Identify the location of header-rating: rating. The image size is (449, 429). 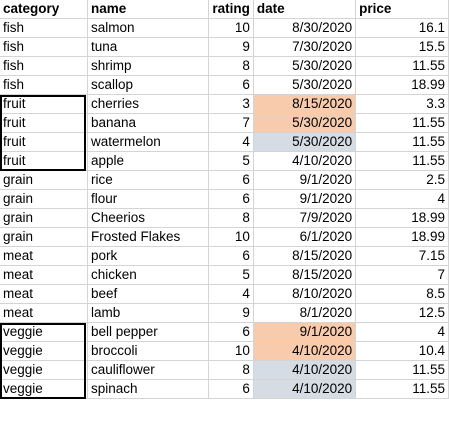
(231, 9).